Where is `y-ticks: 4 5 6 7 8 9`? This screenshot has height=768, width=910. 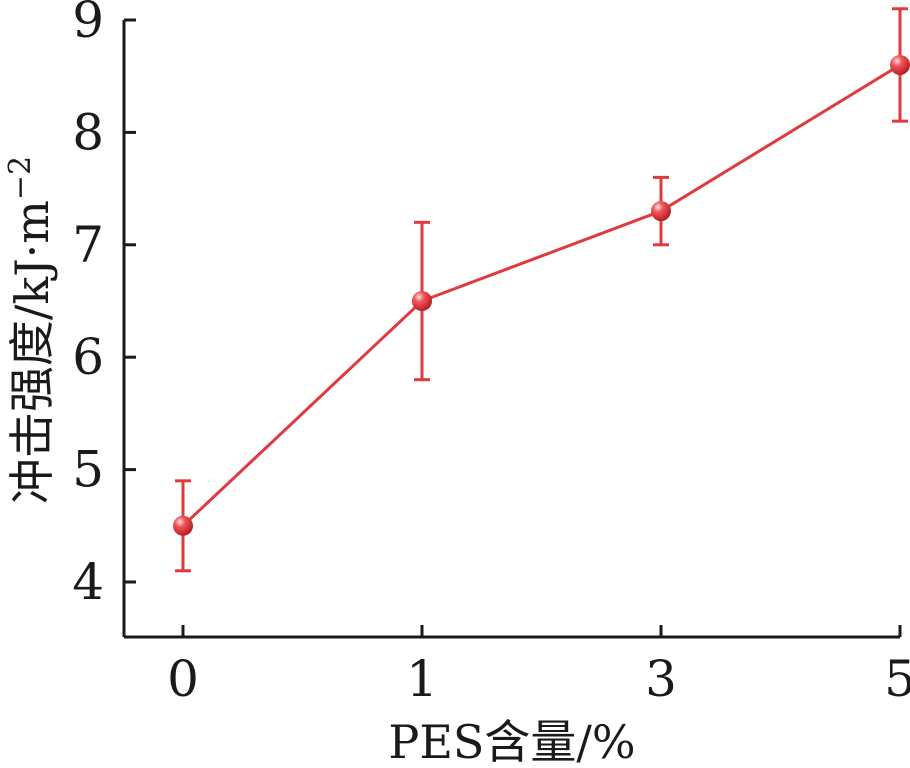
y-ticks: 4 5 6 7 8 9 is located at coordinates (104, 305).